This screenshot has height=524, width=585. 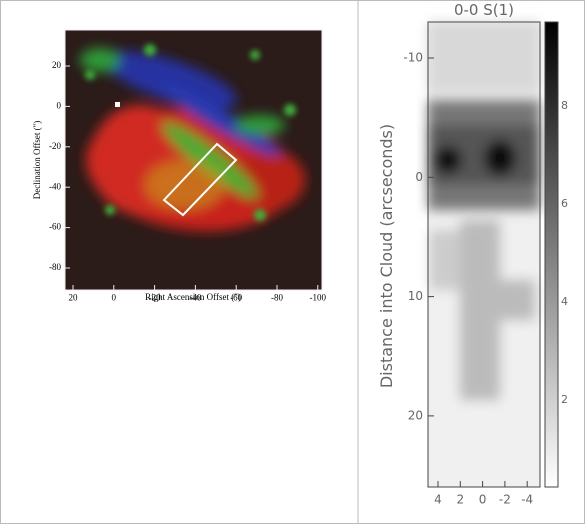 I want to click on x-tick-label: 20, so click(x=74, y=297).